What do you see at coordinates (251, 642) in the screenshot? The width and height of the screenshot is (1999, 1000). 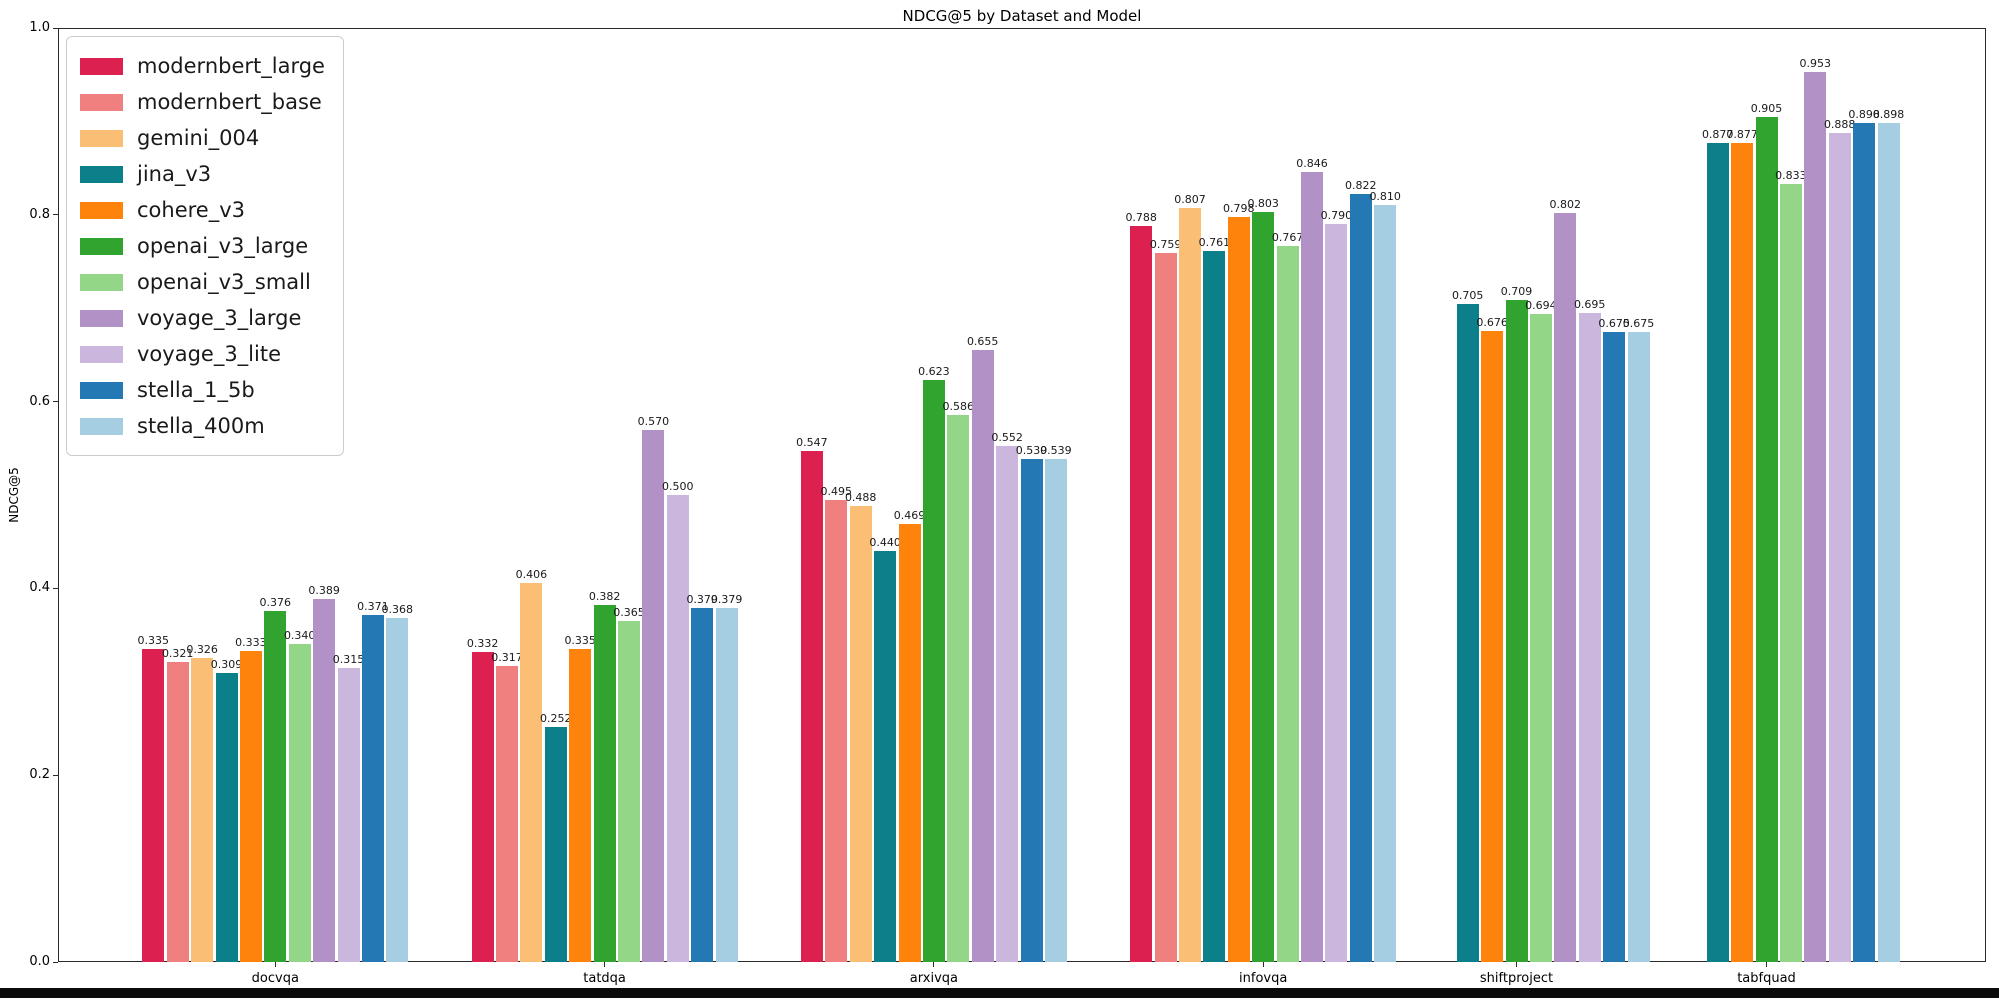 I see `bar-value-label: 0.333` at bounding box center [251, 642].